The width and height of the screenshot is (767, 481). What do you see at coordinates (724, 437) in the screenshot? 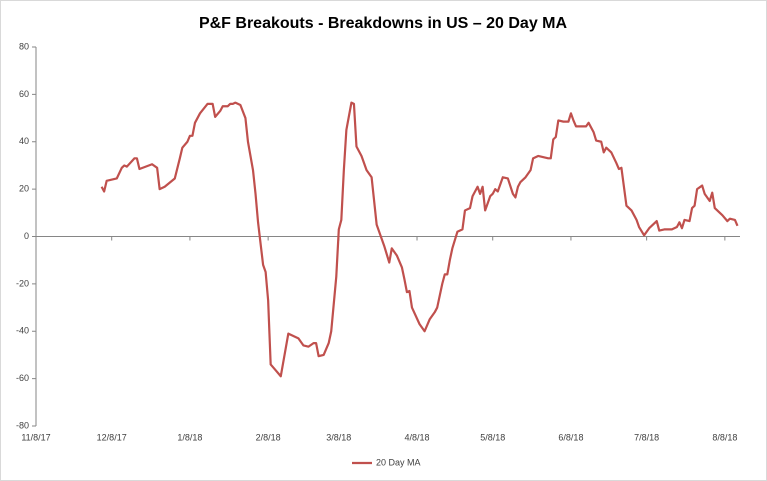
I see `x-tick-label: 8/8/18` at bounding box center [724, 437].